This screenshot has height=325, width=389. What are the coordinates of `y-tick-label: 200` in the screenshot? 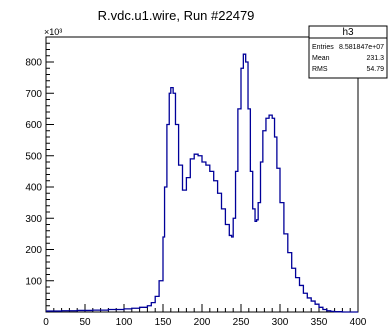 It's located at (33, 250).